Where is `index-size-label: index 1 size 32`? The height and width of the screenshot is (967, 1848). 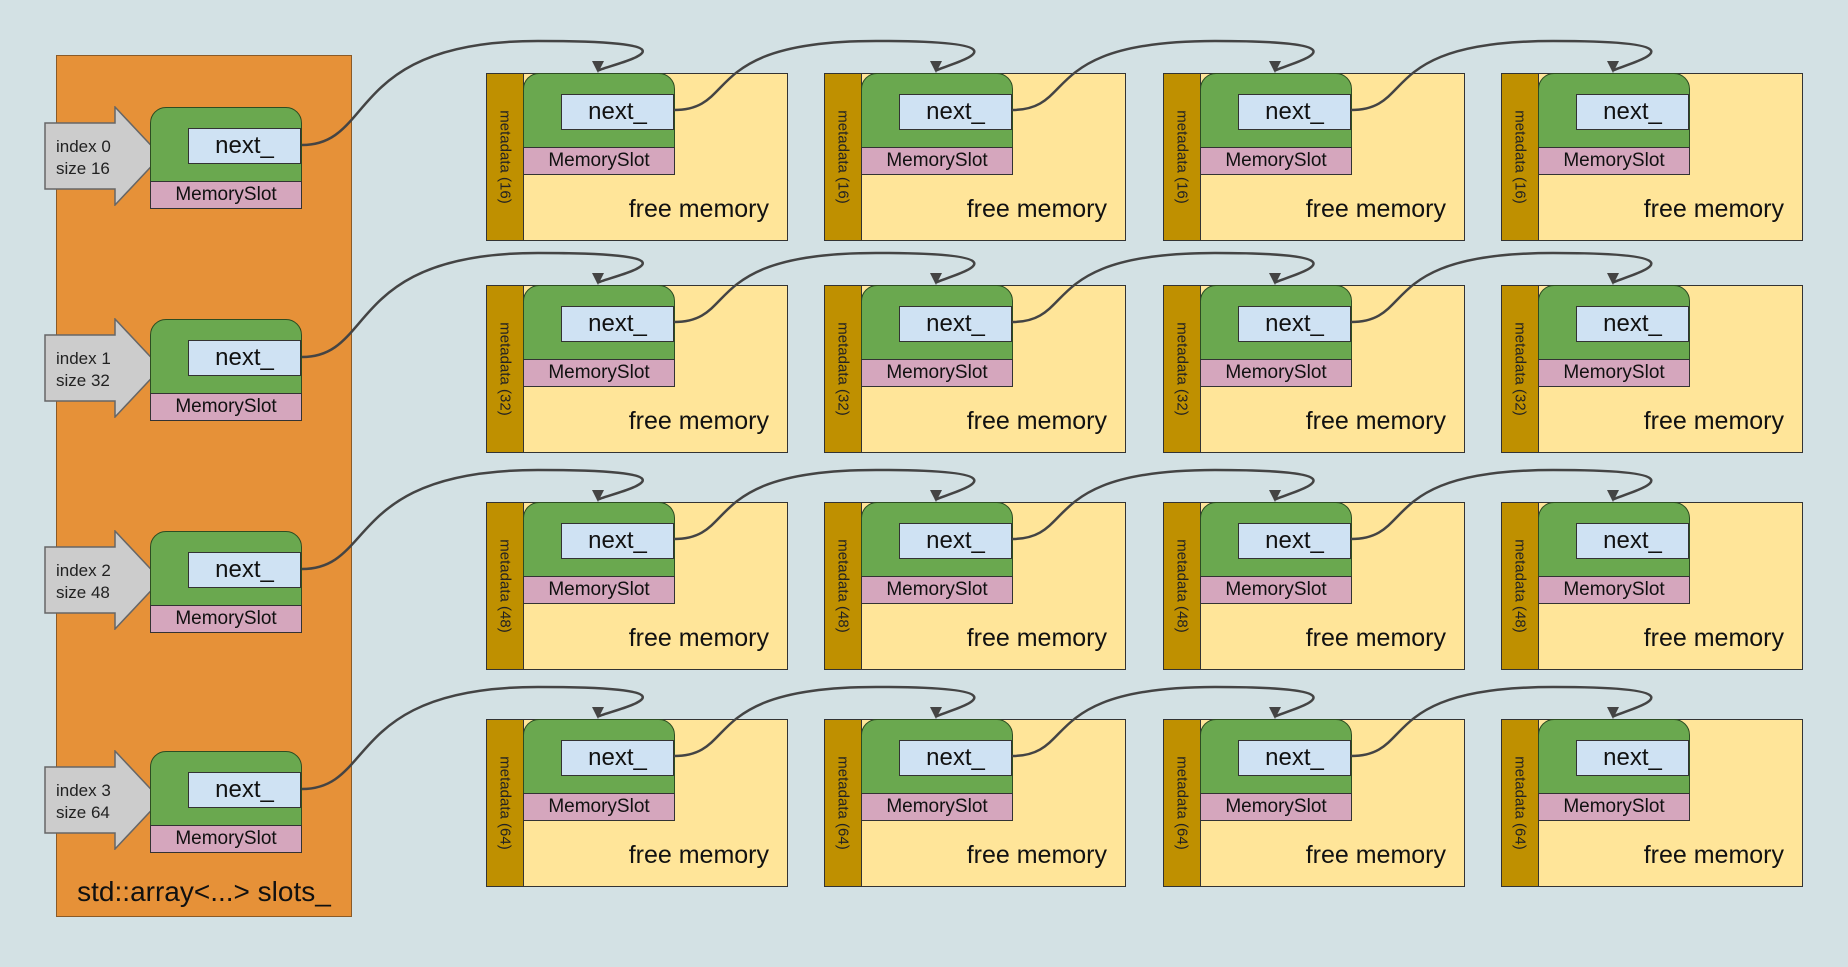
index-size-label: index 1 size 32 is located at coordinates (83, 370).